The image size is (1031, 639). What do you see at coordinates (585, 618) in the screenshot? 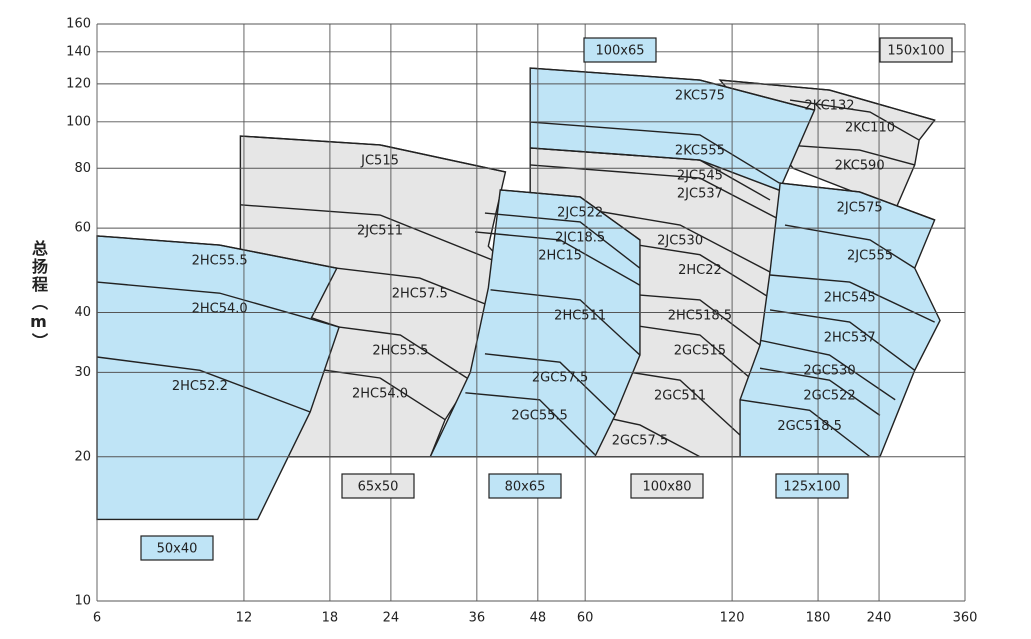
I see `x-tick-label: 60` at bounding box center [585, 618].